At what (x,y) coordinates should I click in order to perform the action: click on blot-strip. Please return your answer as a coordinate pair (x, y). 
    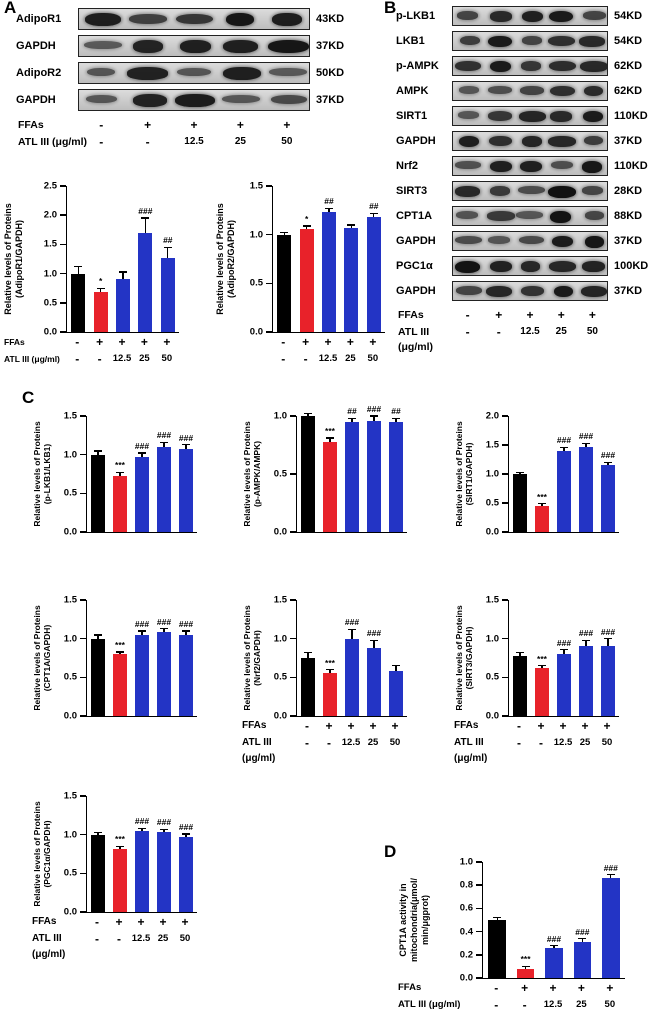
    Looking at the image, I should click on (530, 116).